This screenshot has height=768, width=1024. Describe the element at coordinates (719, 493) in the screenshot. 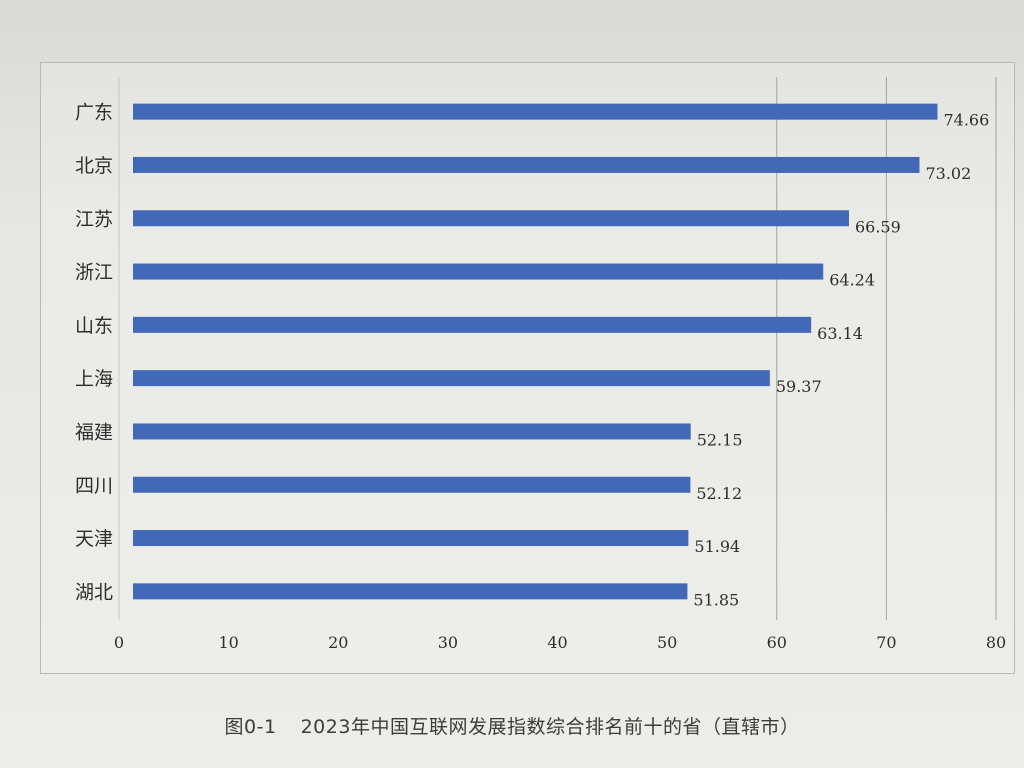

I see `data-label-四川: 52.12` at that location.